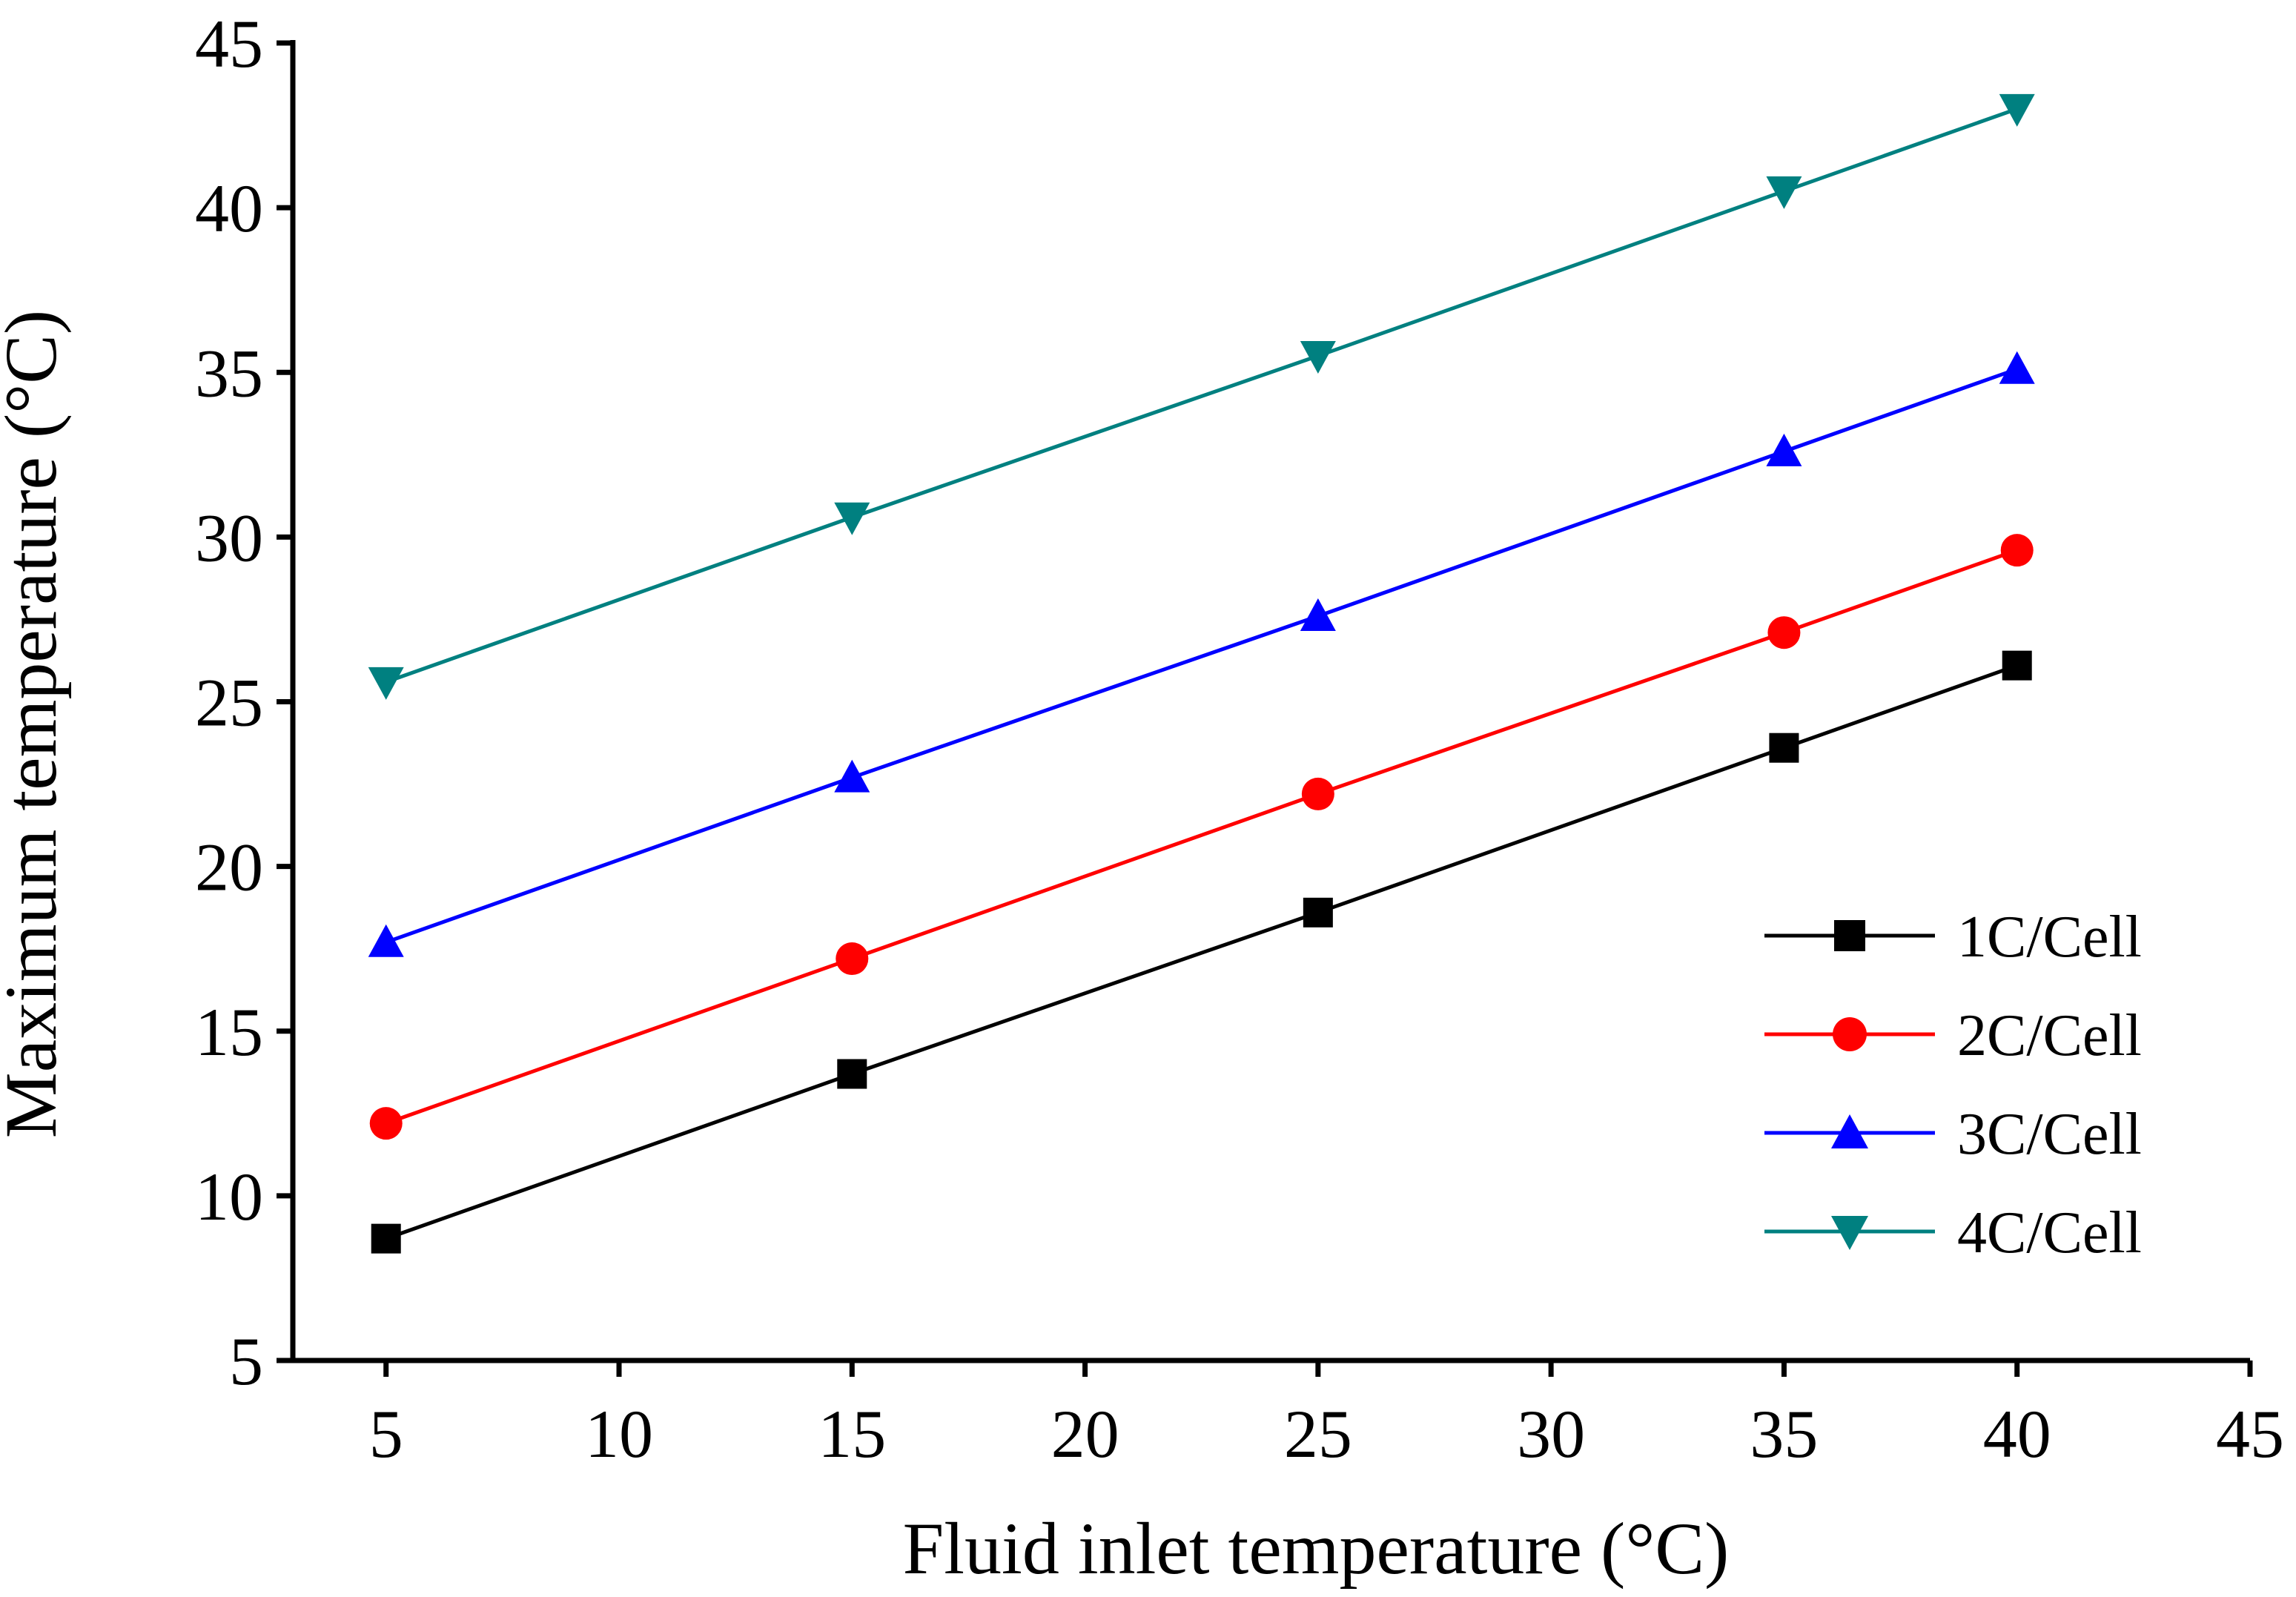  I want to click on y-tick-label-5: 5, so click(246, 1361).